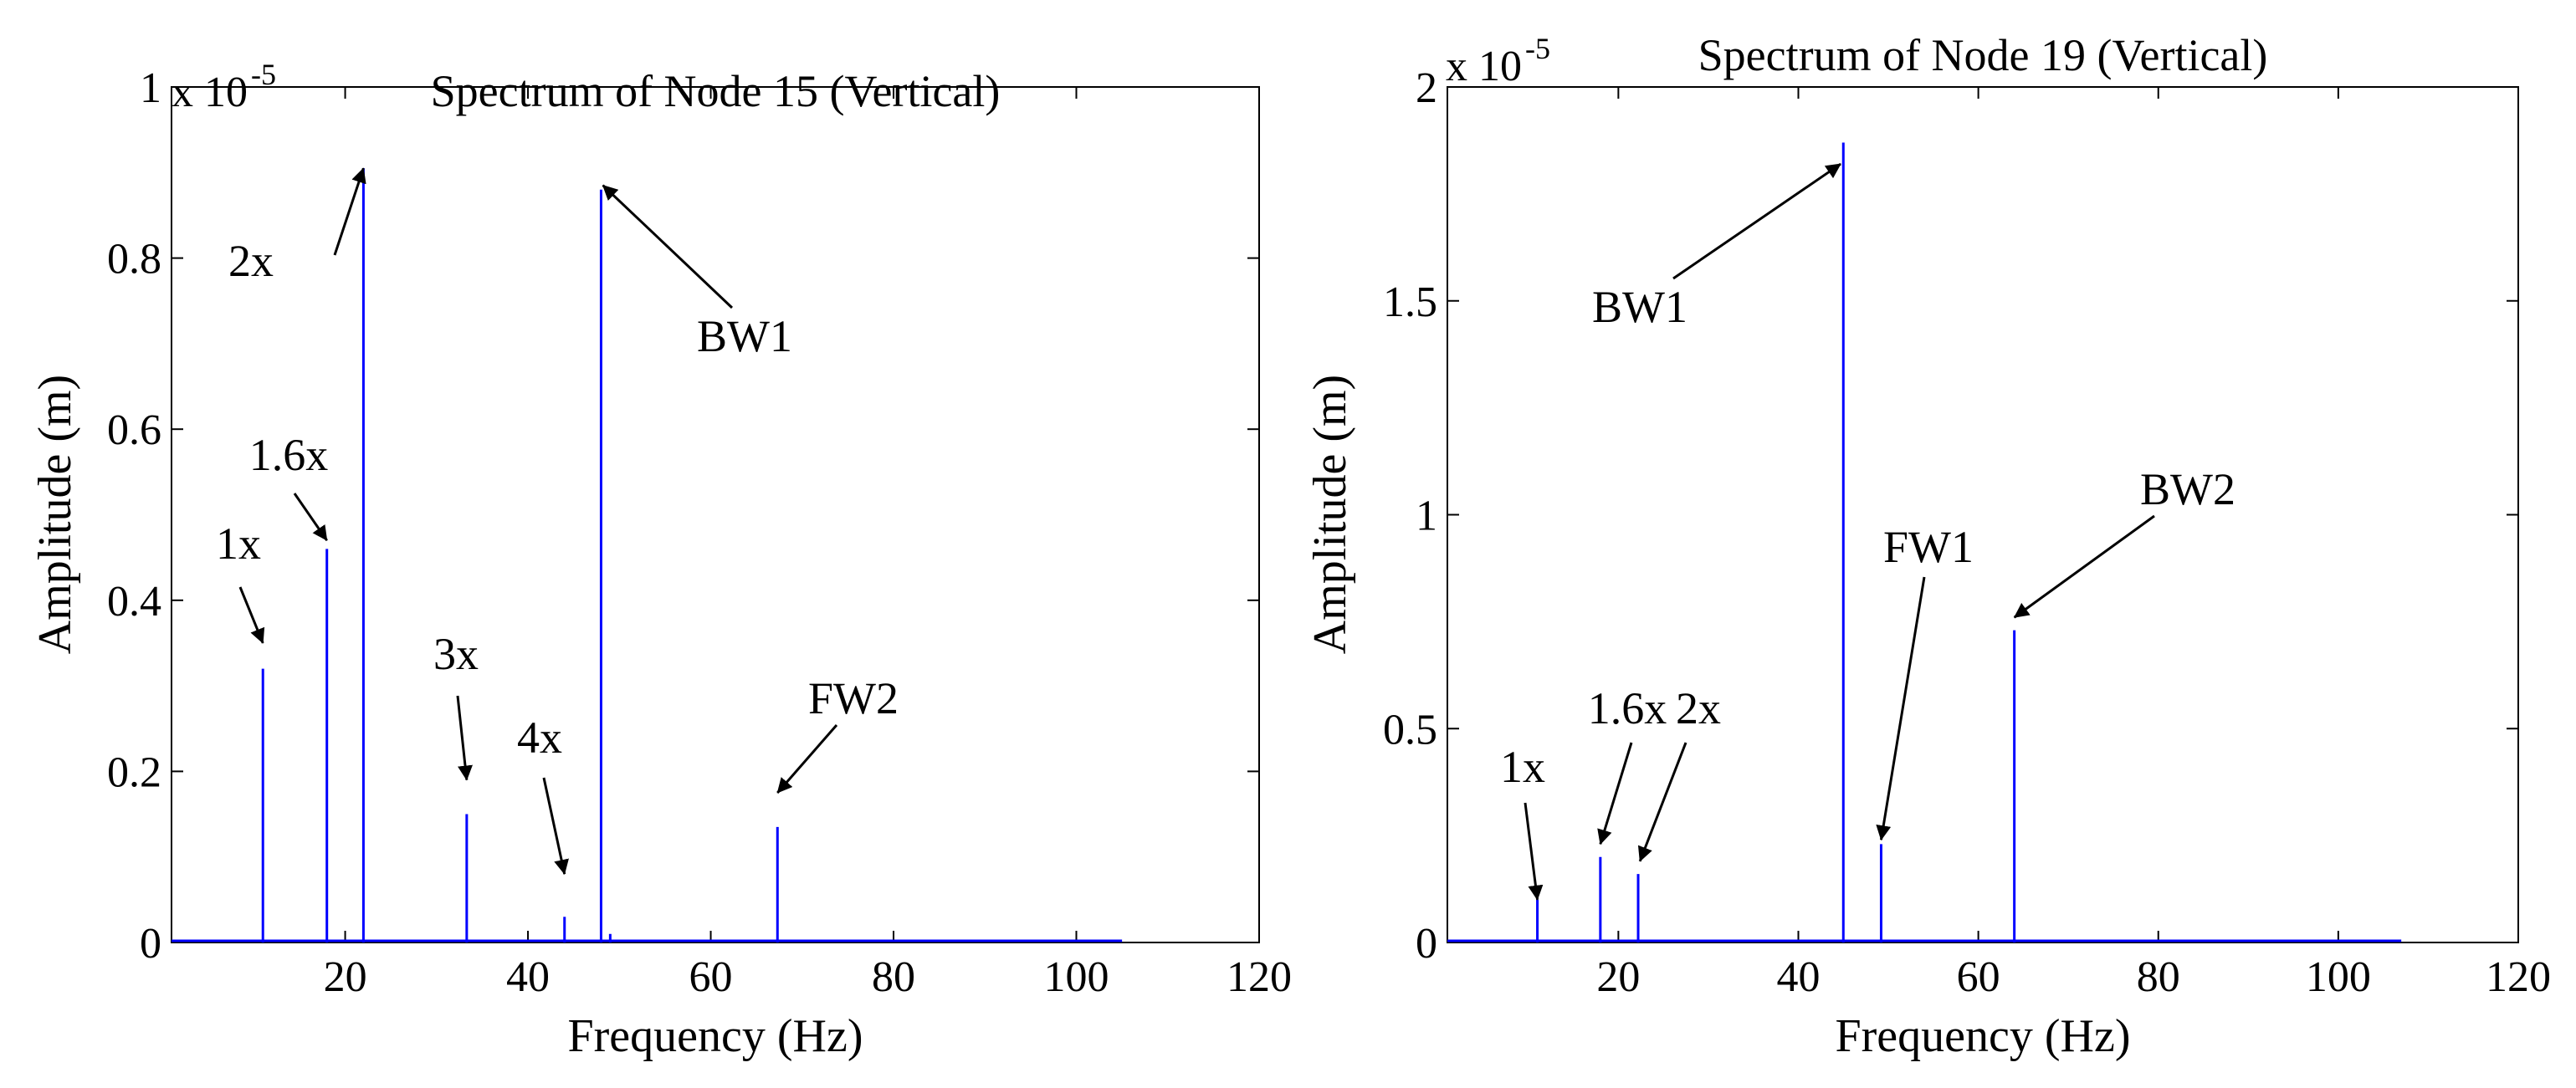  I want to click on y-multiplier-text-node-15: x 10, so click(210, 93).